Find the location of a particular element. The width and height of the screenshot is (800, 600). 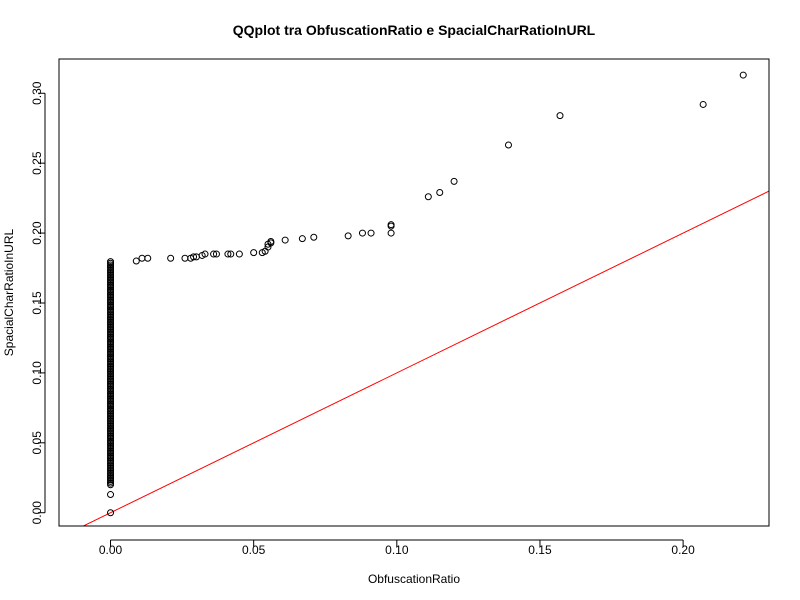

x-tick-label: 0.10 is located at coordinates (397, 550).